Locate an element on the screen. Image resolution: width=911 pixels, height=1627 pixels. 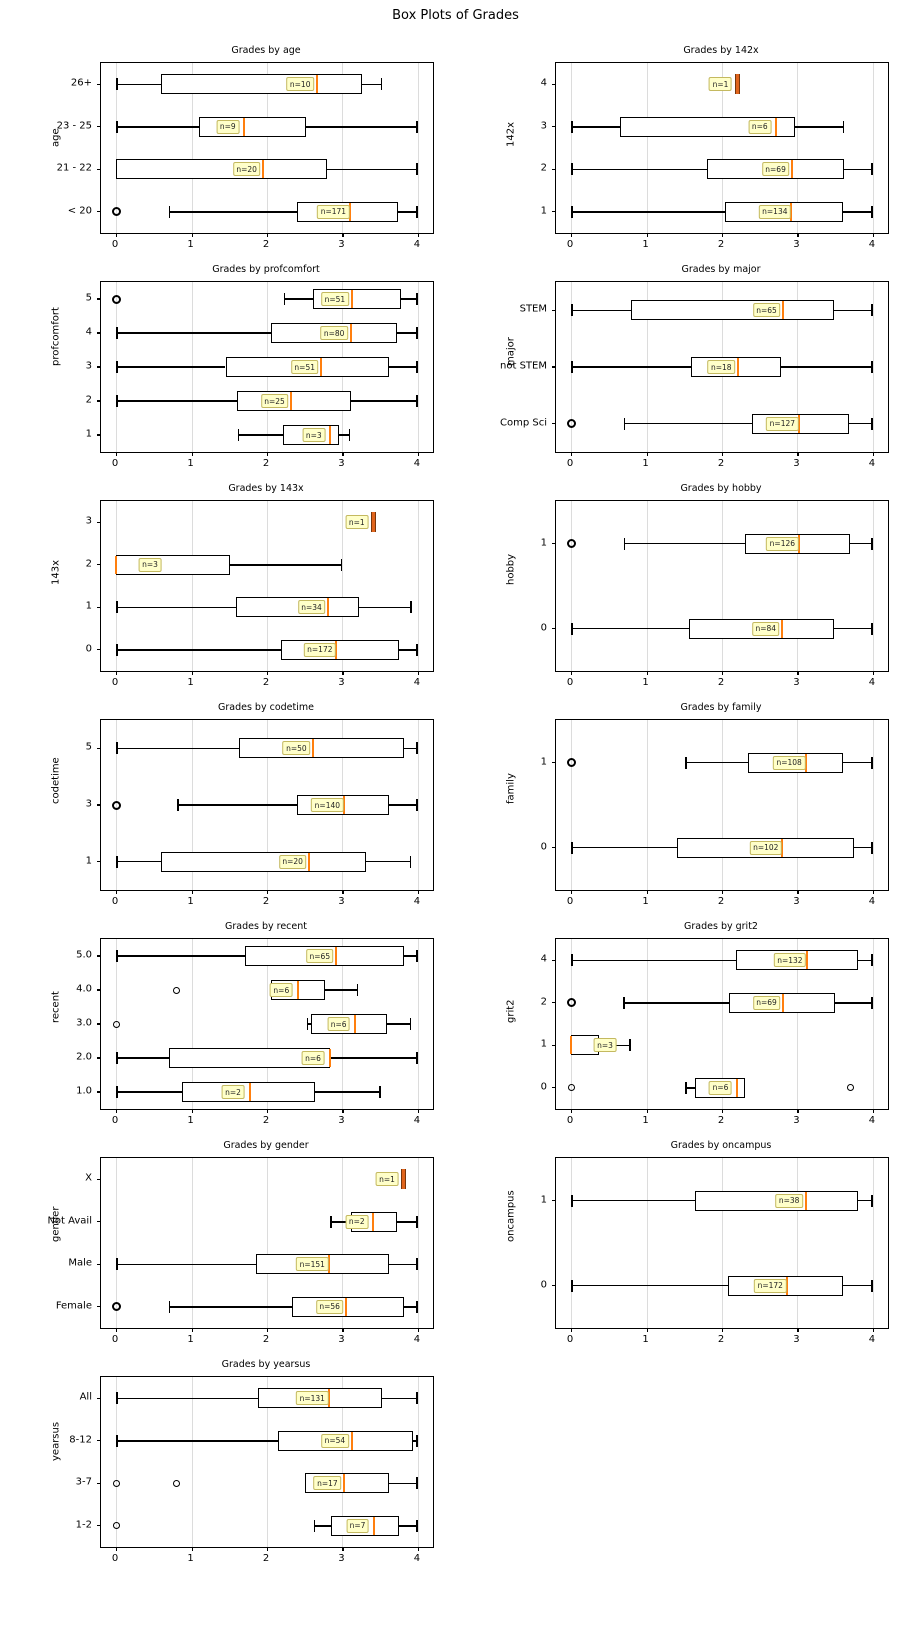
count-label: n=69 is located at coordinates (775, 169).